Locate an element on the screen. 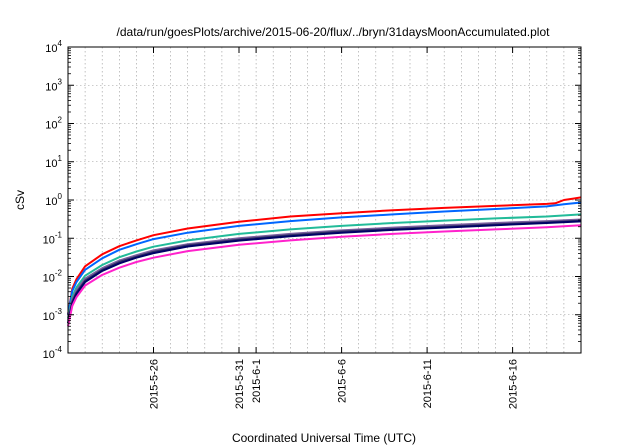 This screenshot has height=448, width=640. x-tick-label: 2015-6-16 is located at coordinates (514, 384).